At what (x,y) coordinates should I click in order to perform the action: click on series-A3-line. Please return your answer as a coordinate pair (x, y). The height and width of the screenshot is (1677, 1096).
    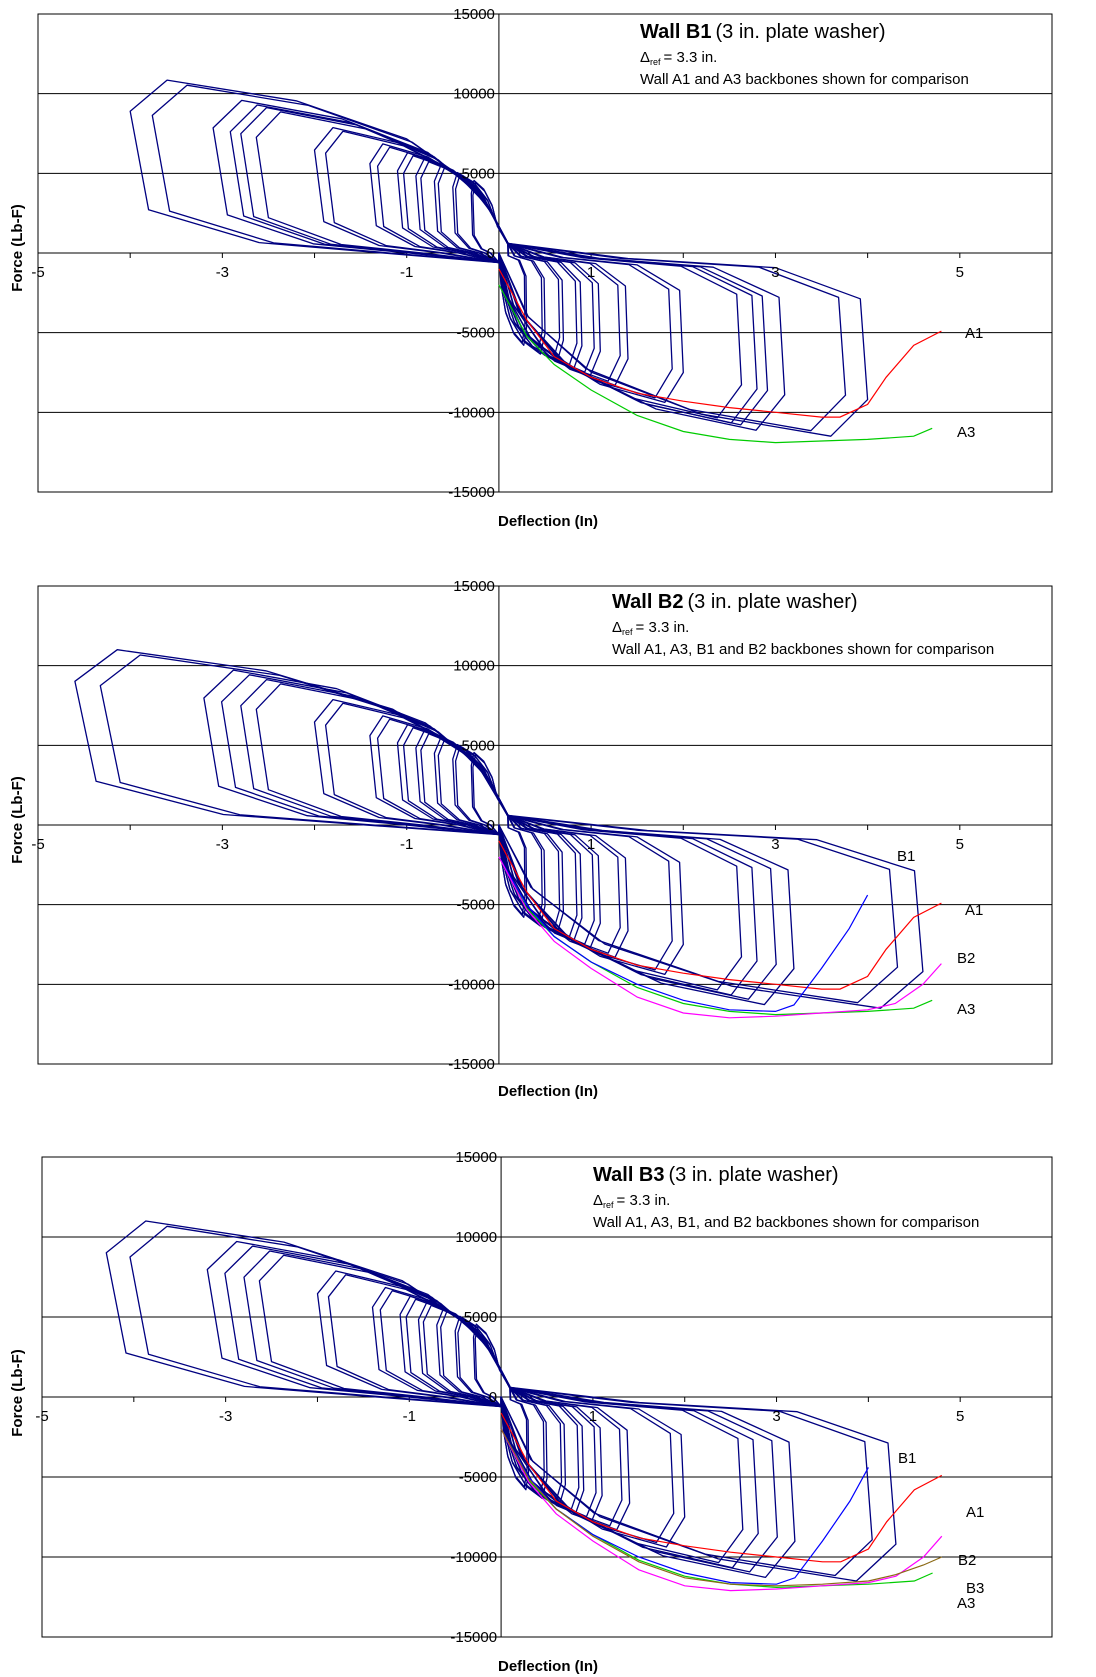
    Looking at the image, I should click on (715, 364).